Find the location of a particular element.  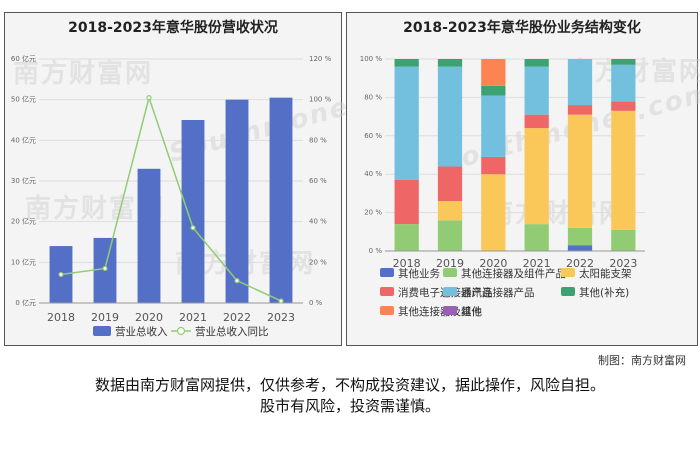

y-tick-label: 0 亿元 is located at coordinates (25, 302).